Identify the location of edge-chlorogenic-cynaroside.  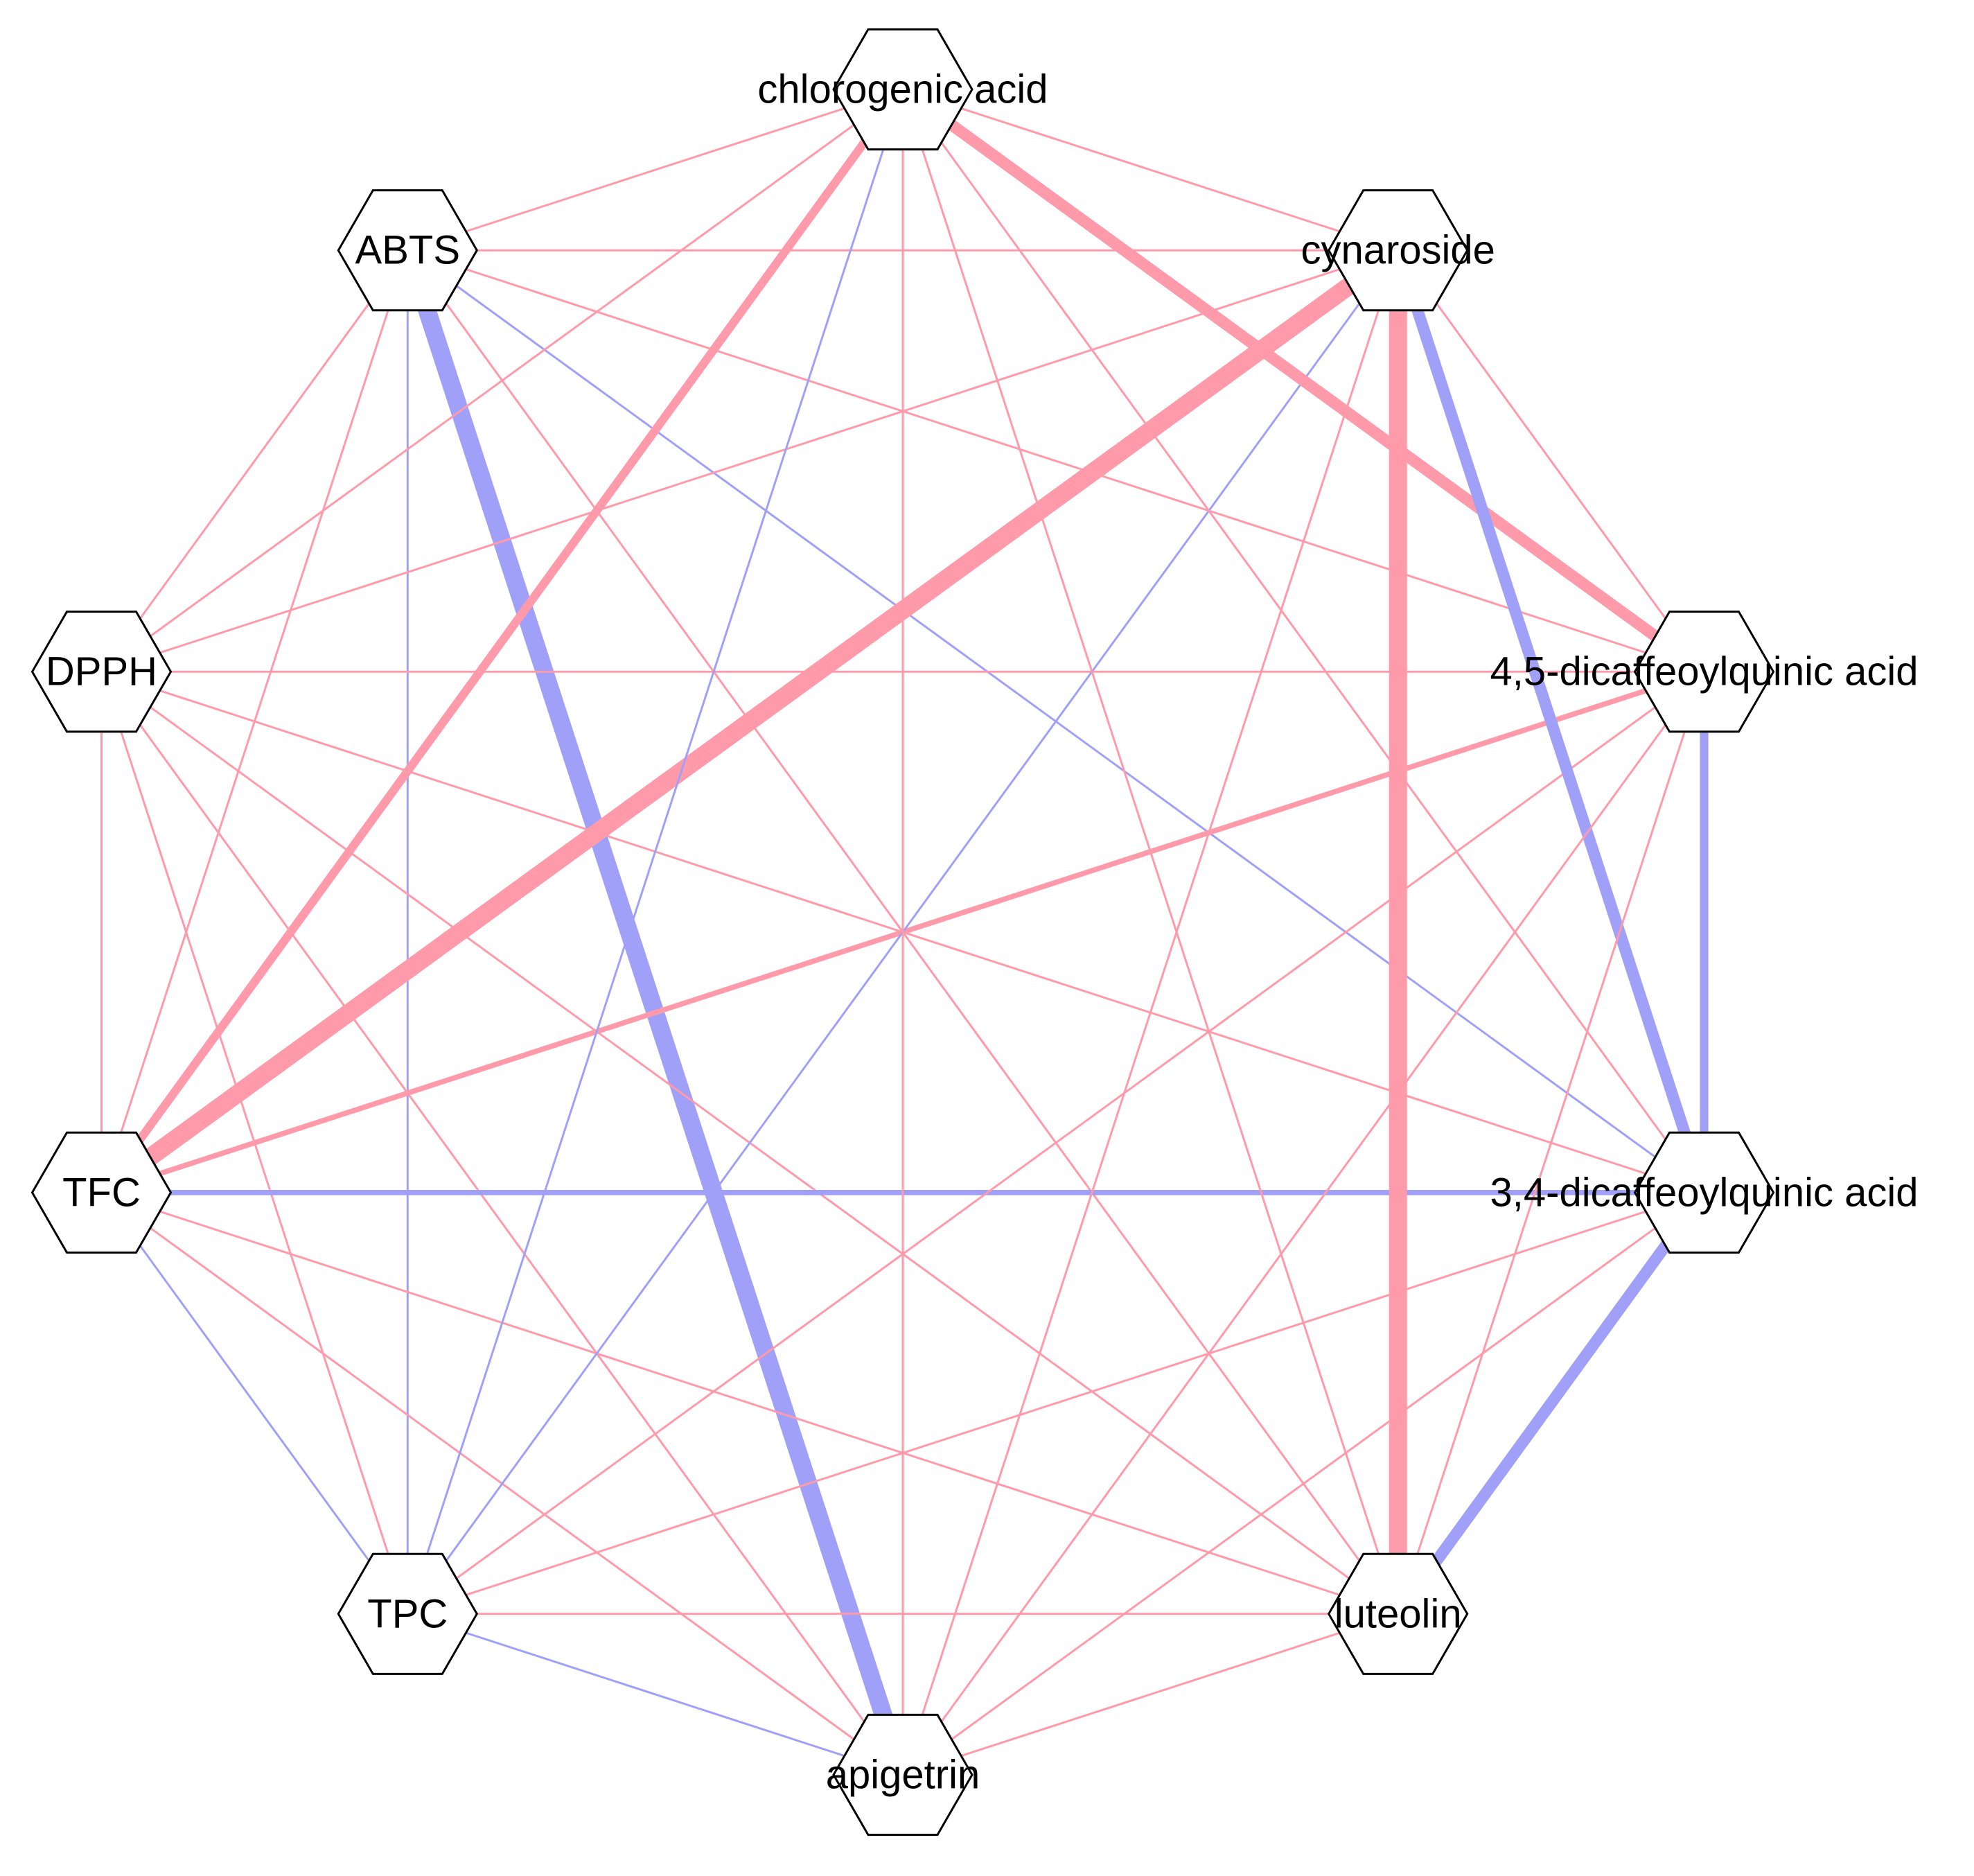
(1150, 170).